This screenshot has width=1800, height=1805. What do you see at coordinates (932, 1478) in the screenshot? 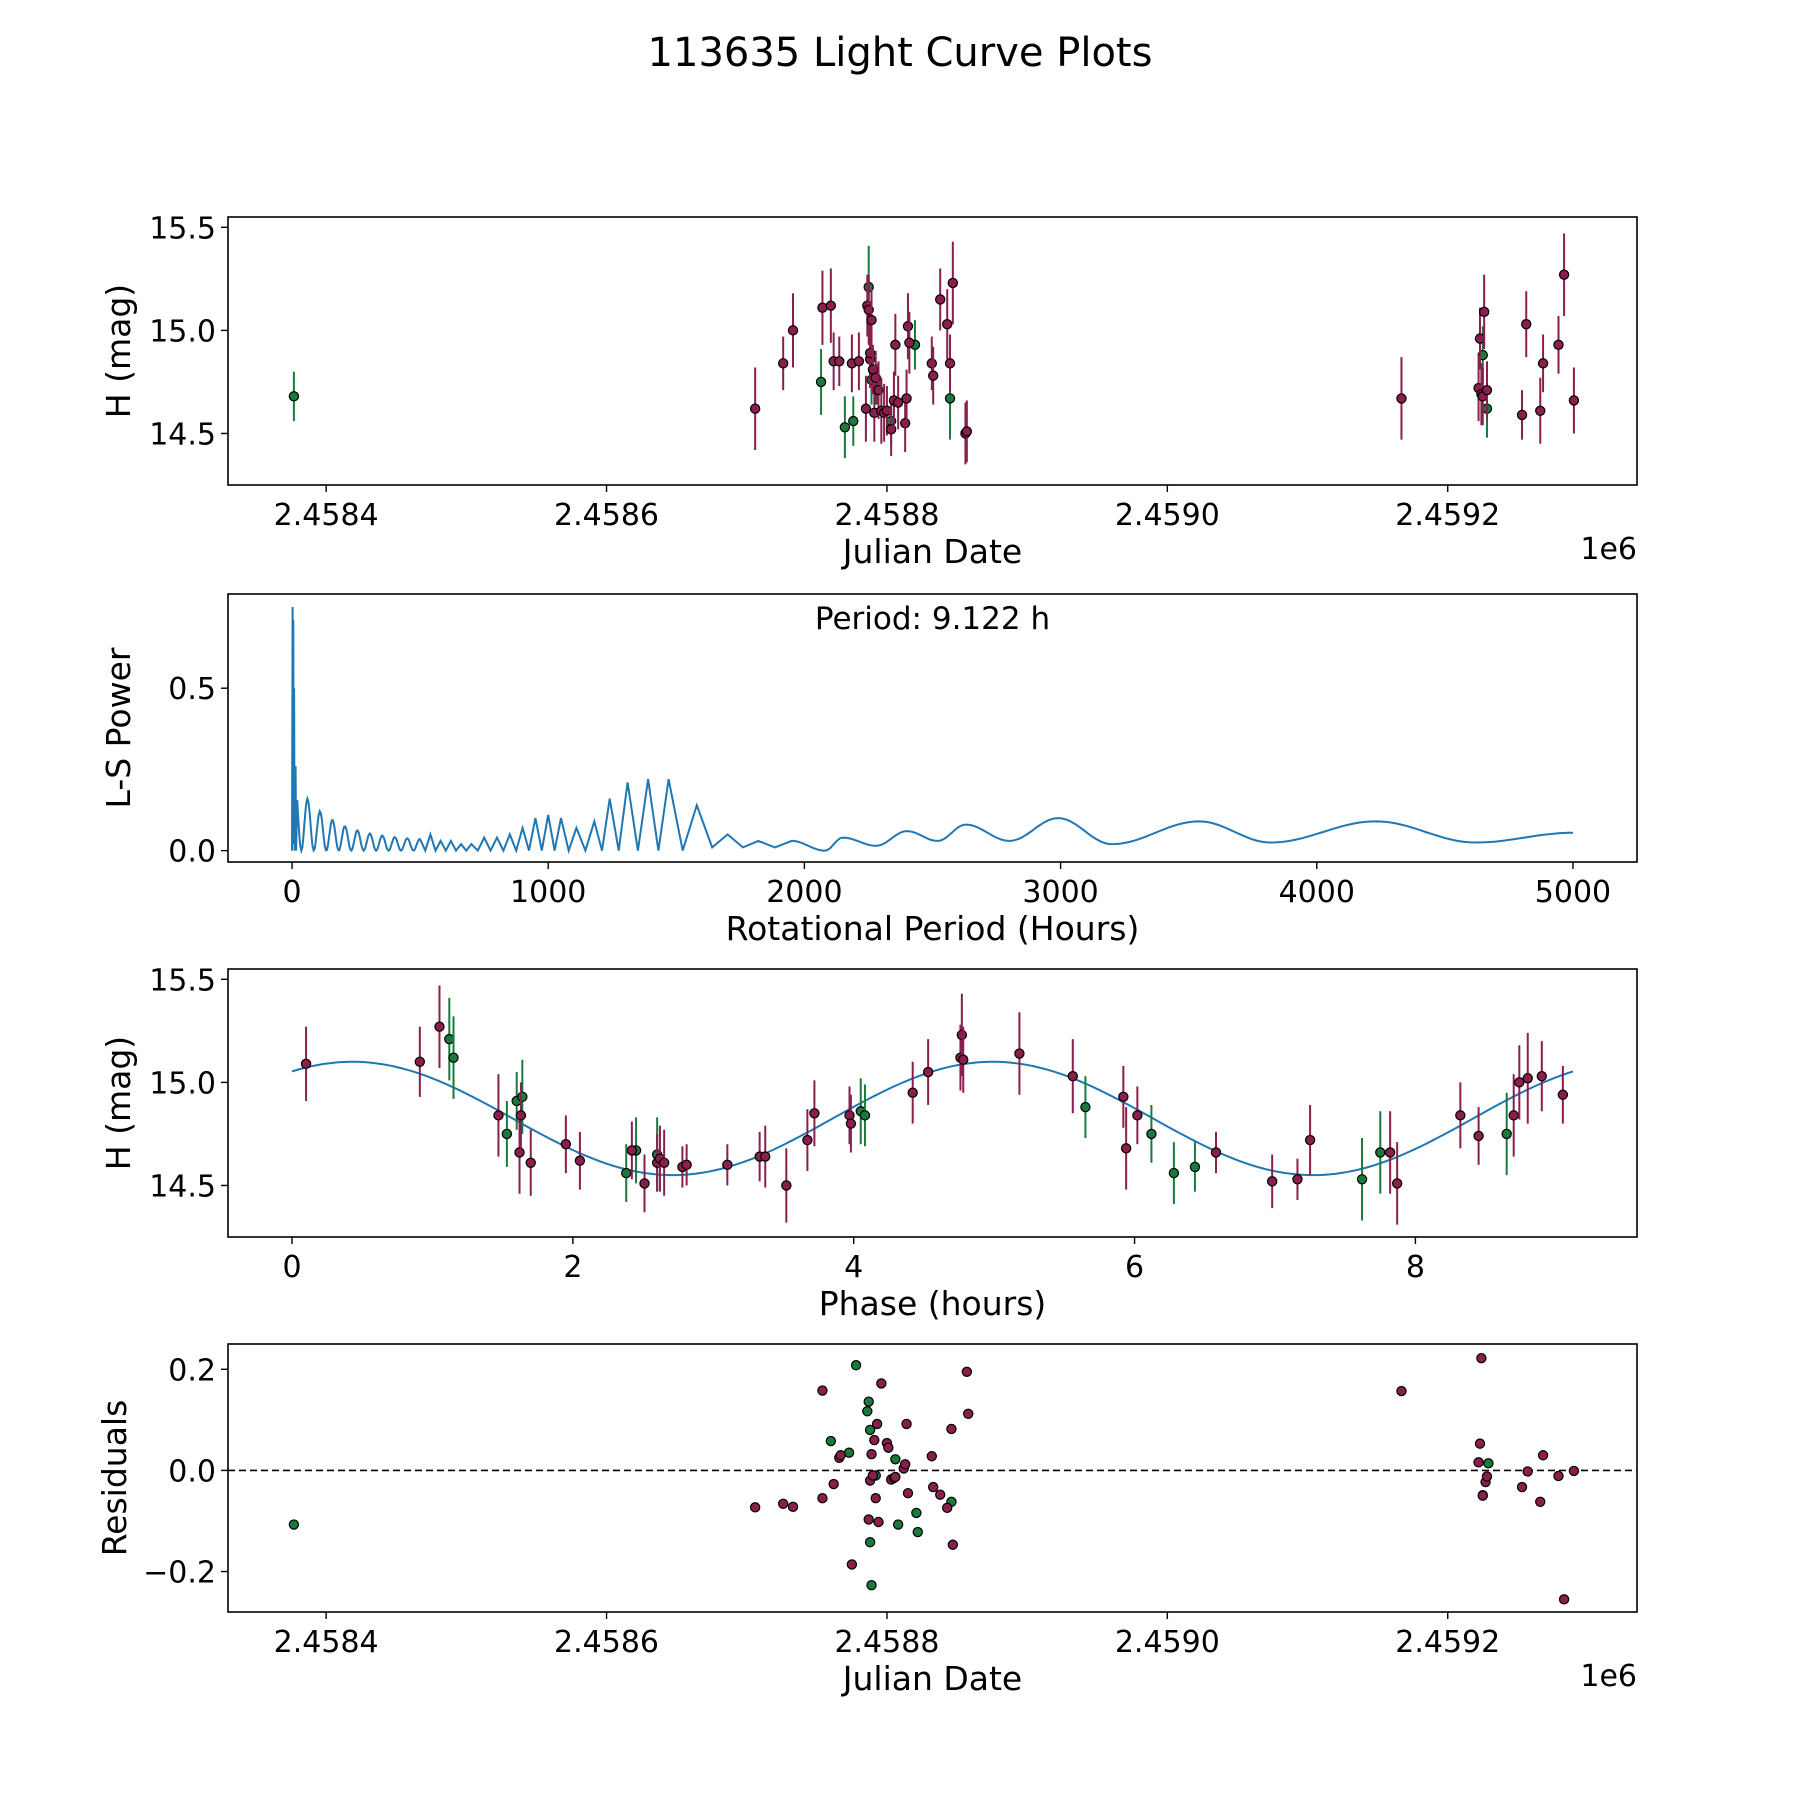
I see `residuals-axes-frame` at bounding box center [932, 1478].